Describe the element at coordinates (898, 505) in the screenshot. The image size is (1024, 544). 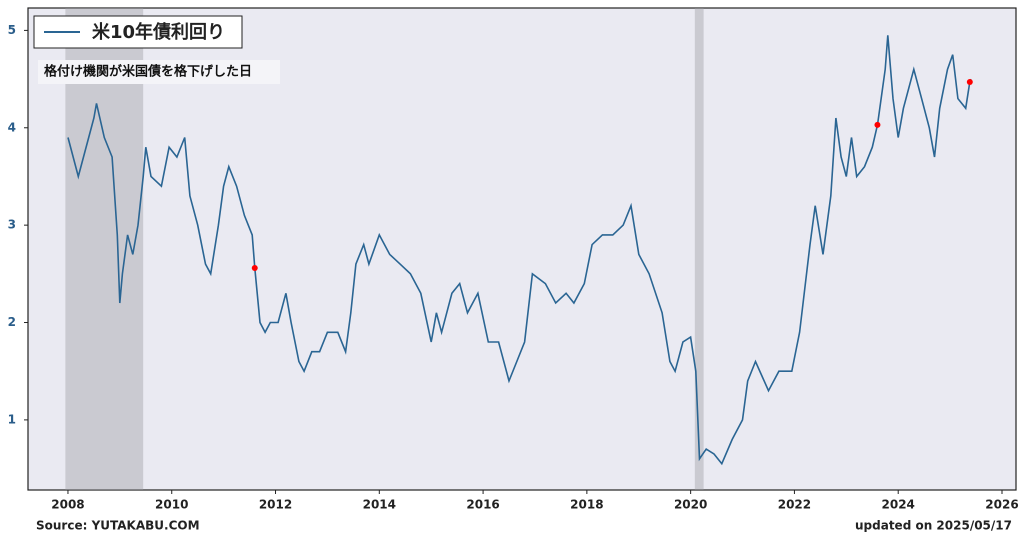
I see `x-tick-label: 2024` at that location.